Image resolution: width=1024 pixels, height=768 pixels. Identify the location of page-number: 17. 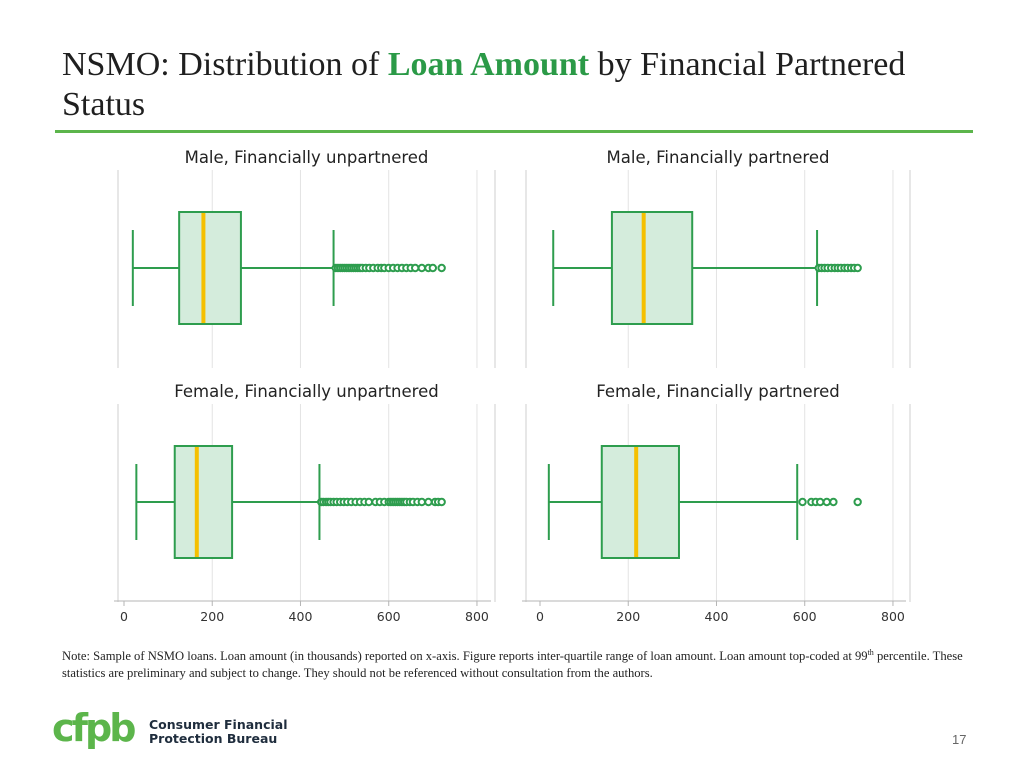
(959, 739).